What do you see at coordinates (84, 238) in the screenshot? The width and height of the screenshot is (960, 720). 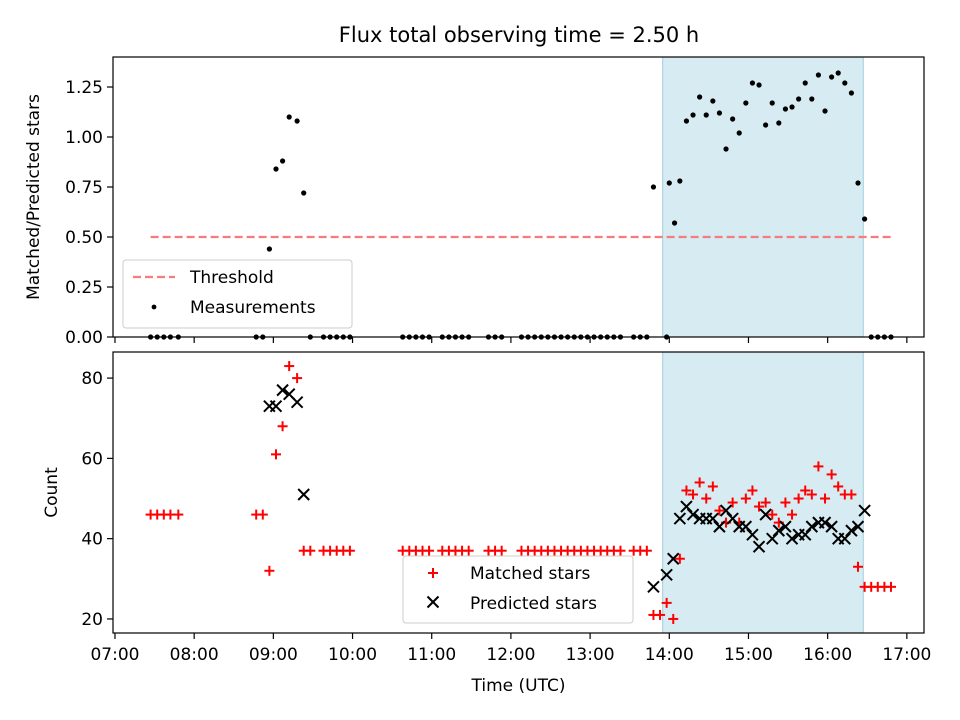 I see `top-y-tick-label: 0.50` at bounding box center [84, 238].